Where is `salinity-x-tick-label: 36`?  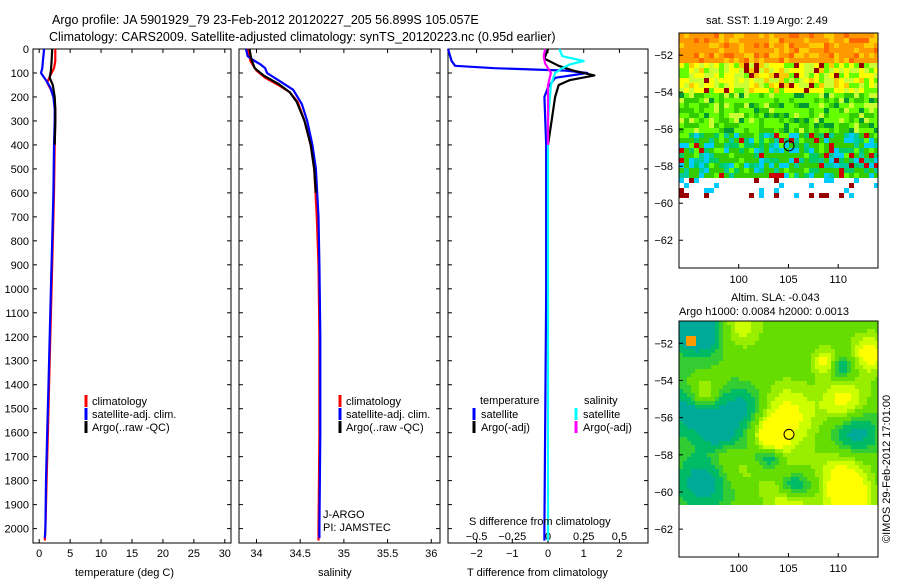 salinity-x-tick-label: 36 is located at coordinates (431, 554).